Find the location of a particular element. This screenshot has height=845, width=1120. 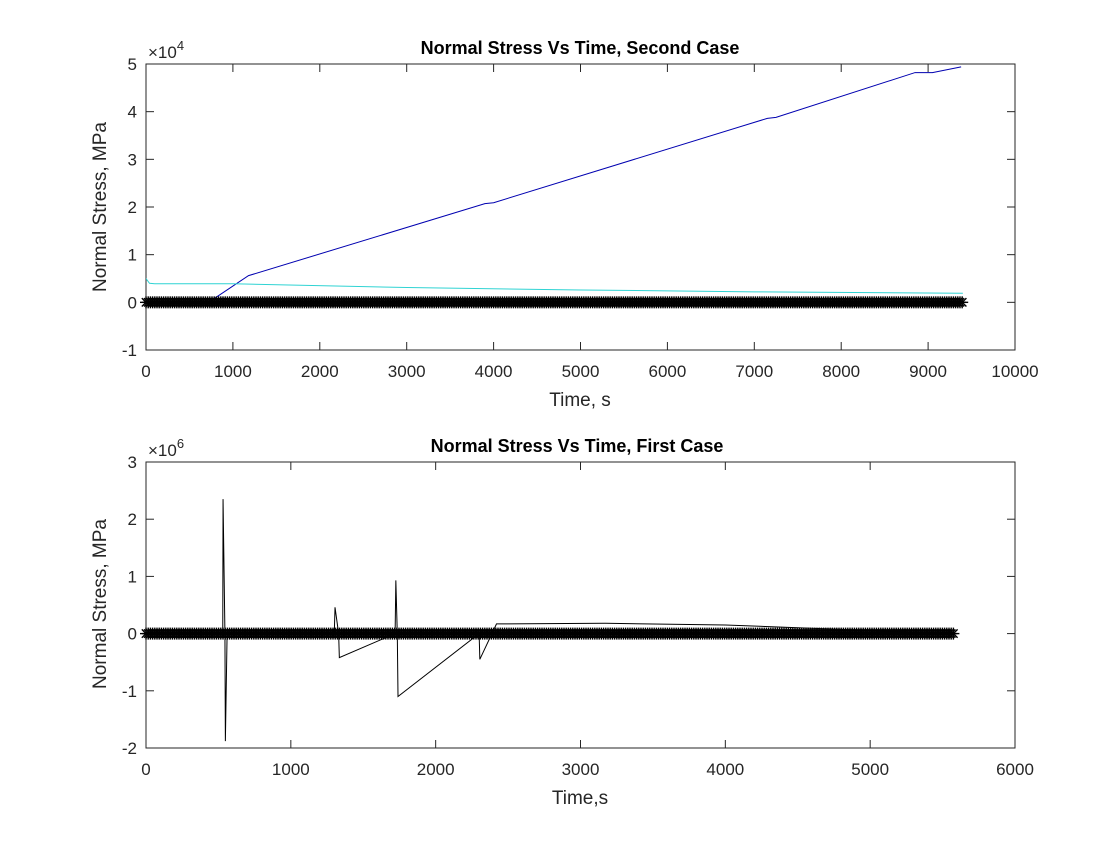

x-tick-label: 8000 is located at coordinates (841, 371).